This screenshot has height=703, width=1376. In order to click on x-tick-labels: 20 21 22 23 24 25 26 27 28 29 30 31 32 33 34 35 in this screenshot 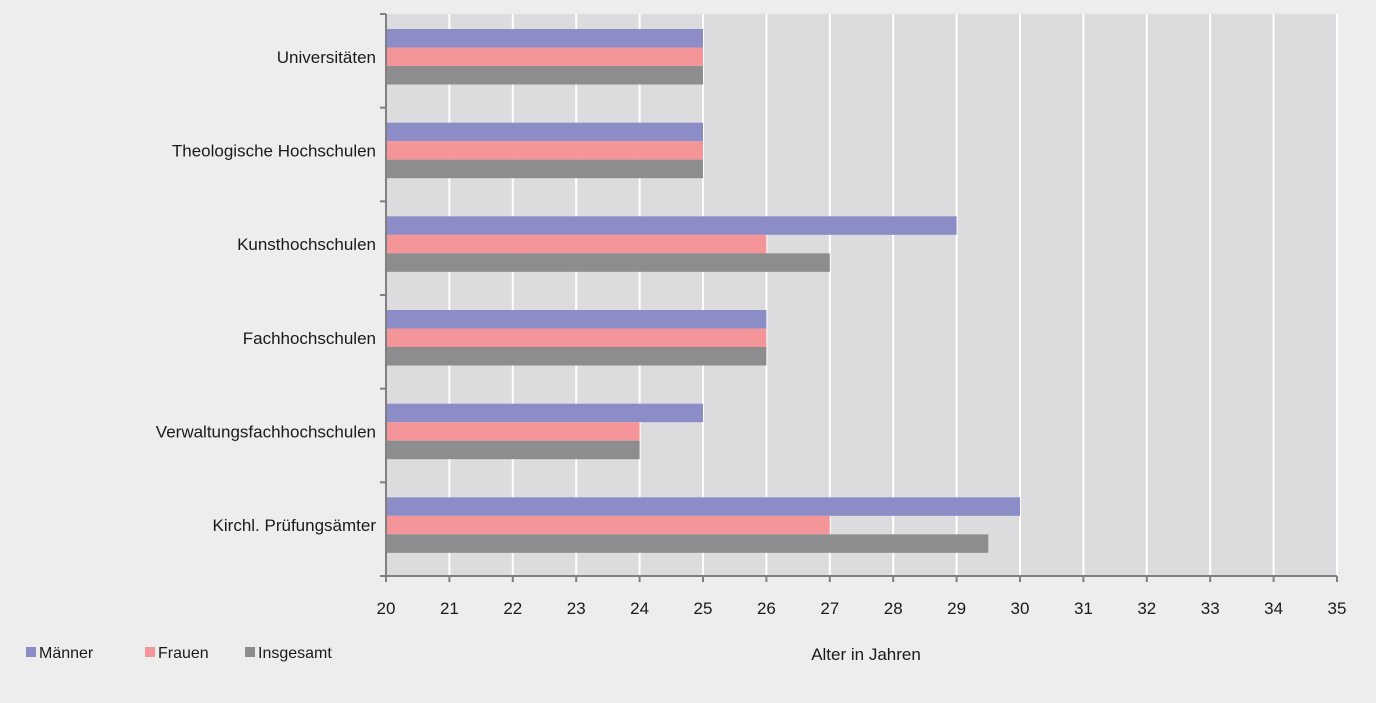, I will do `click(862, 608)`.